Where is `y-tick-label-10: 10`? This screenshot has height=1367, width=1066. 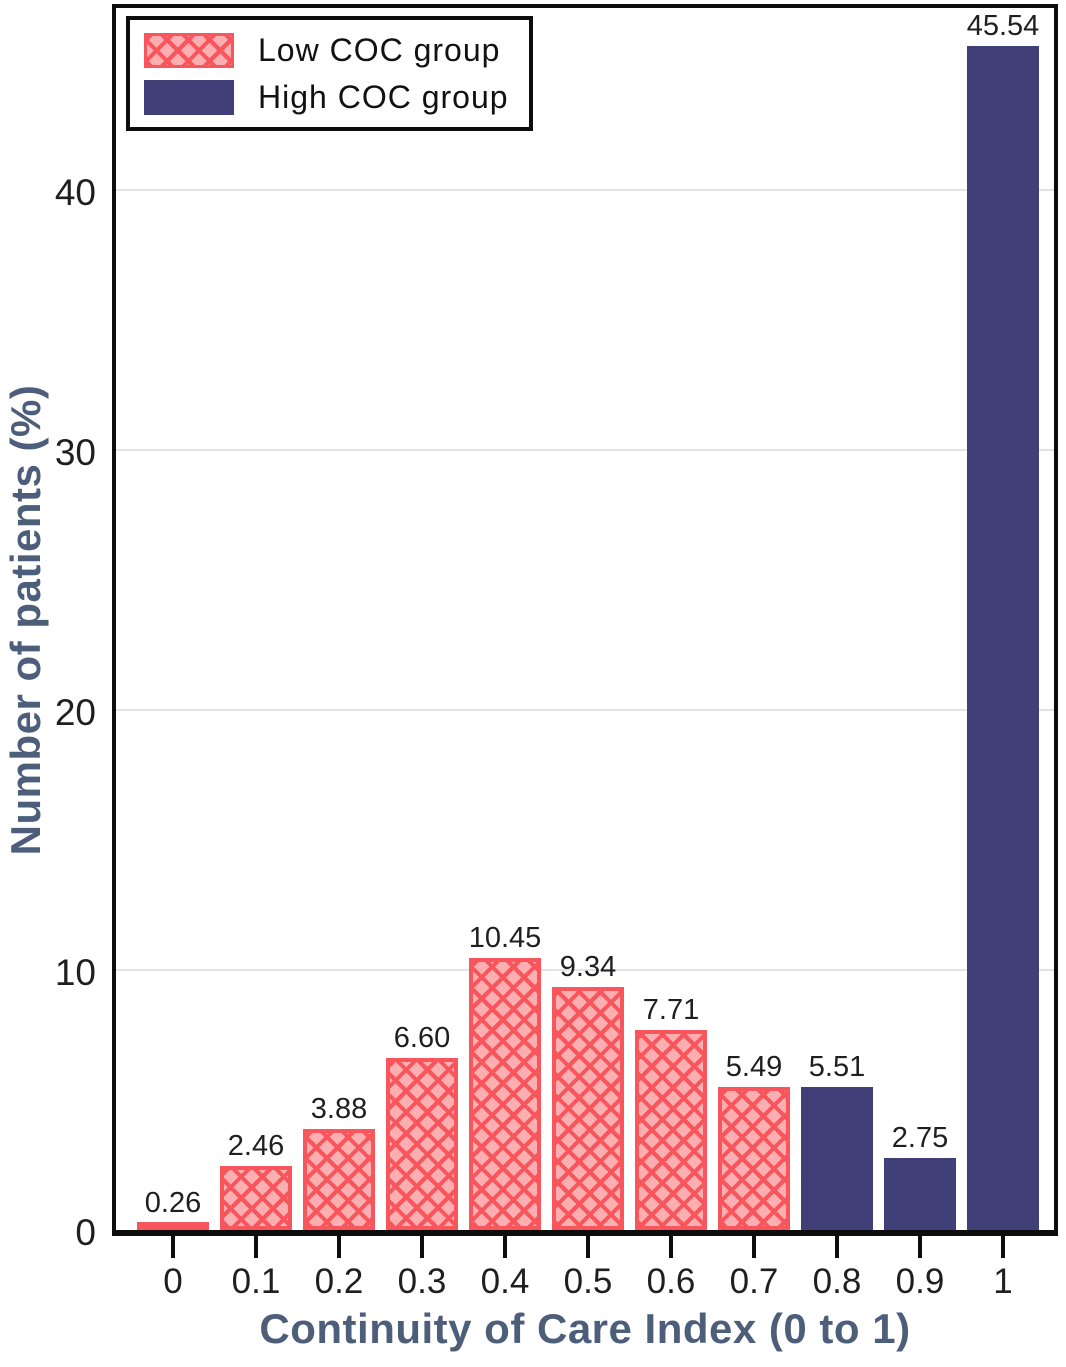
y-tick-label-10: 10 is located at coordinates (75, 972).